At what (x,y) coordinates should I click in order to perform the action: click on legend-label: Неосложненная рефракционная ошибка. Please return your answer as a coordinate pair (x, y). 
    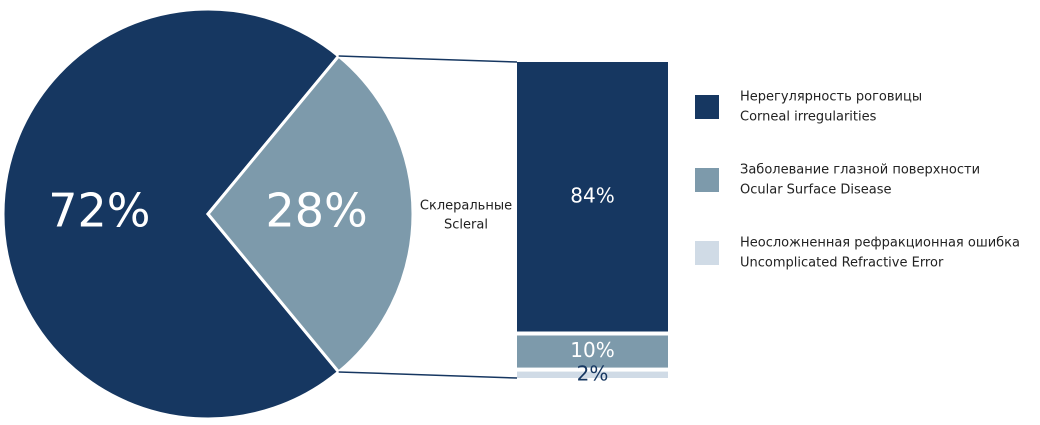
    Looking at the image, I should click on (880, 243).